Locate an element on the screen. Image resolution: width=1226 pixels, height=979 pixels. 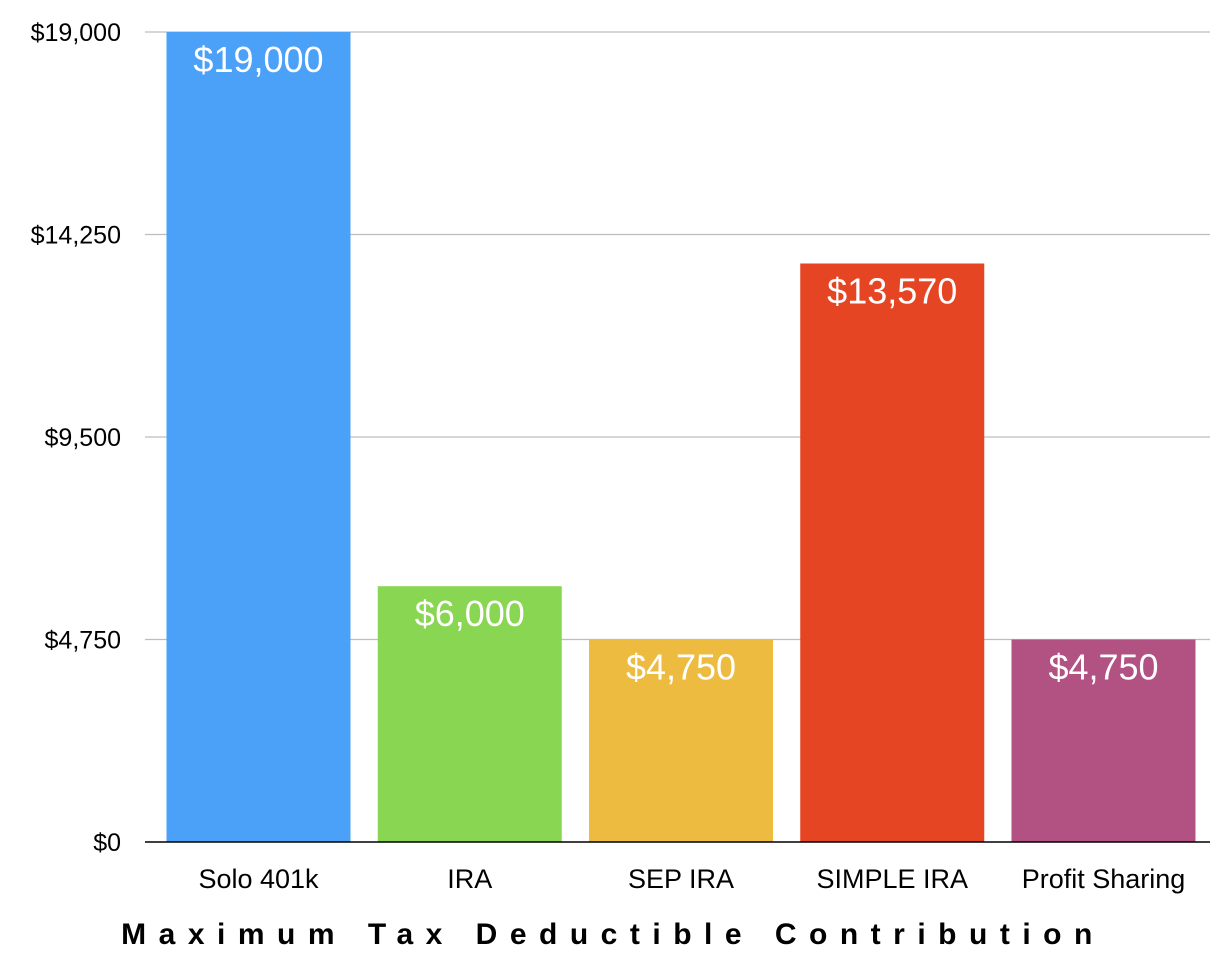
x-tick-label: SIMPLE IRA is located at coordinates (892, 879).